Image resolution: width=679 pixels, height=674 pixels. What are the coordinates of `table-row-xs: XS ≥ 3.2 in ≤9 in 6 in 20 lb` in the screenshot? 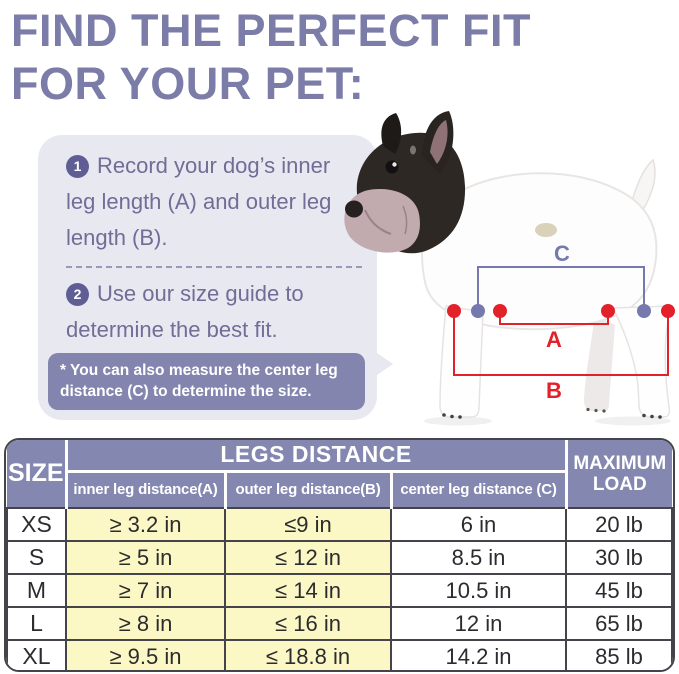 It's located at (339, 524).